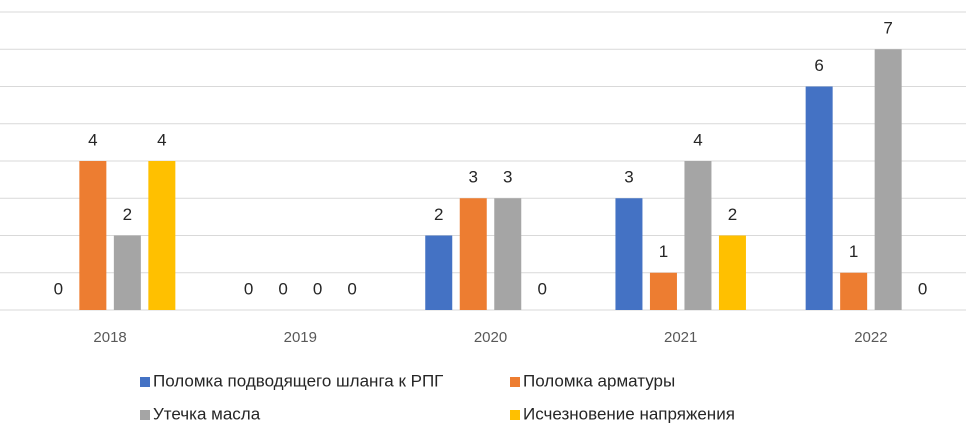  I want to click on legend-label: Поломка арматуры, so click(599, 380).